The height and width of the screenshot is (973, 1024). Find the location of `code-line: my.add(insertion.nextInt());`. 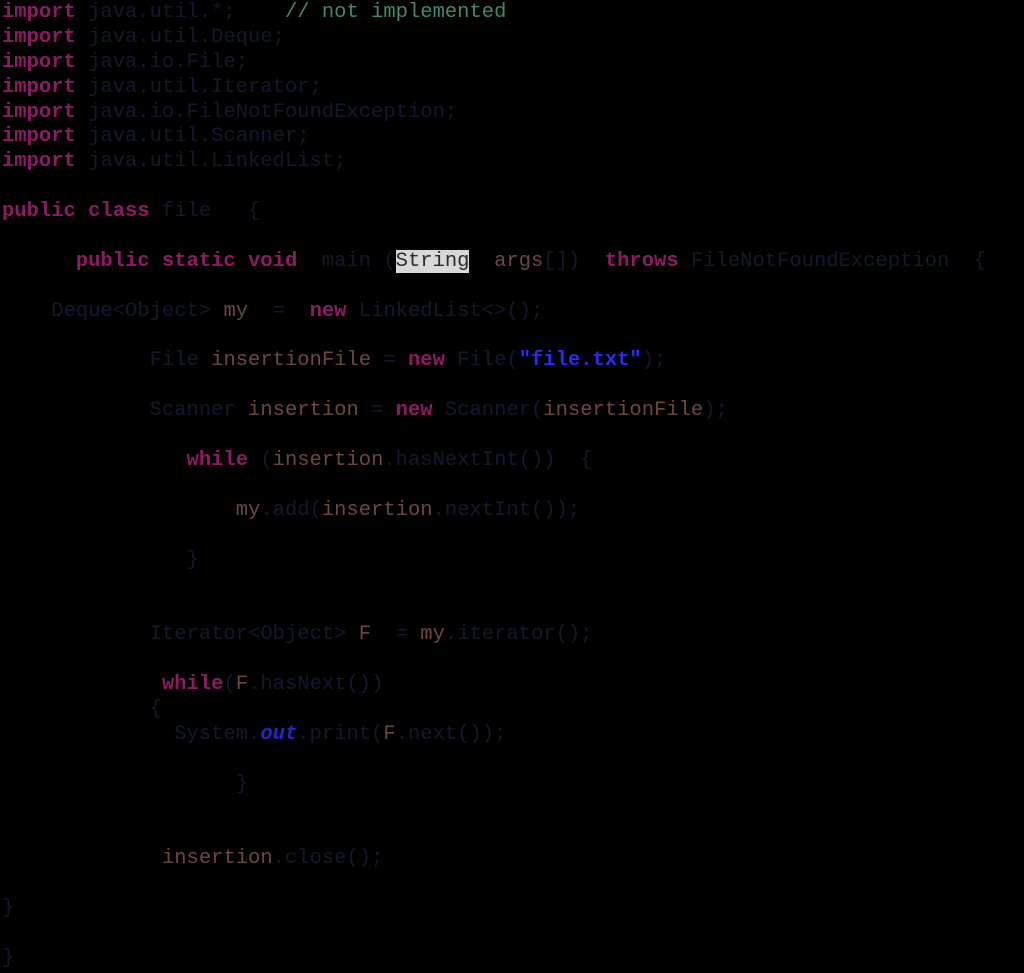

code-line: my.add(insertion.nextInt()); is located at coordinates (513, 511).